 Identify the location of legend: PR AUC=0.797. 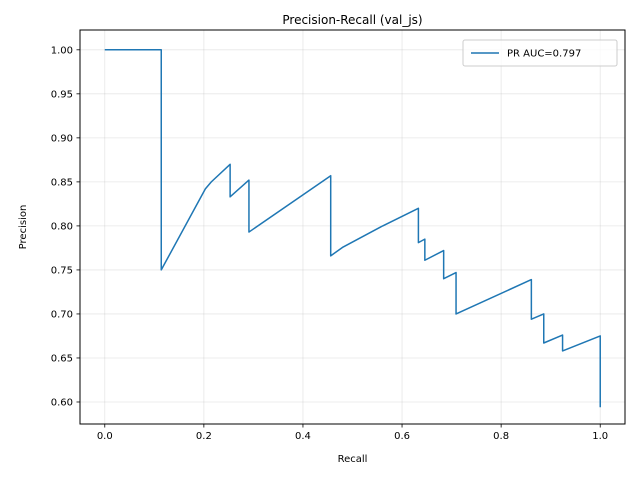
(540, 53).